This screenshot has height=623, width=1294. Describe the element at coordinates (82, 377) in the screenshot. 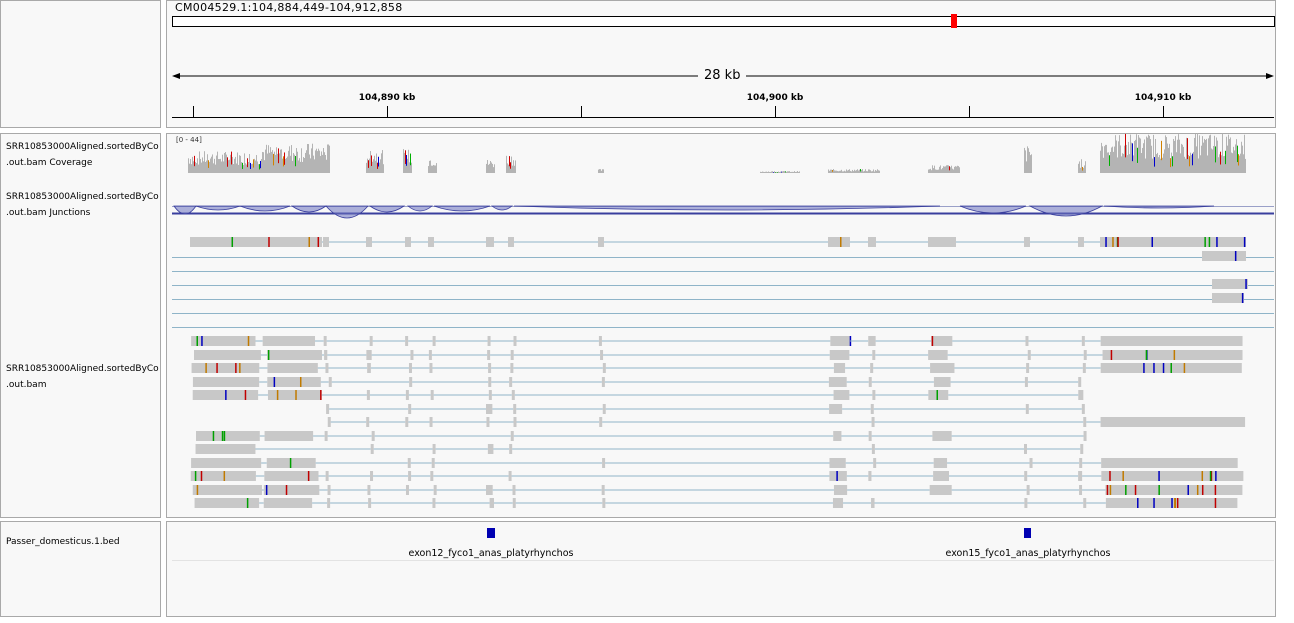

I see `alignment-track-name: SRR10853000Aligned.sortedByCo .out.bam` at that location.